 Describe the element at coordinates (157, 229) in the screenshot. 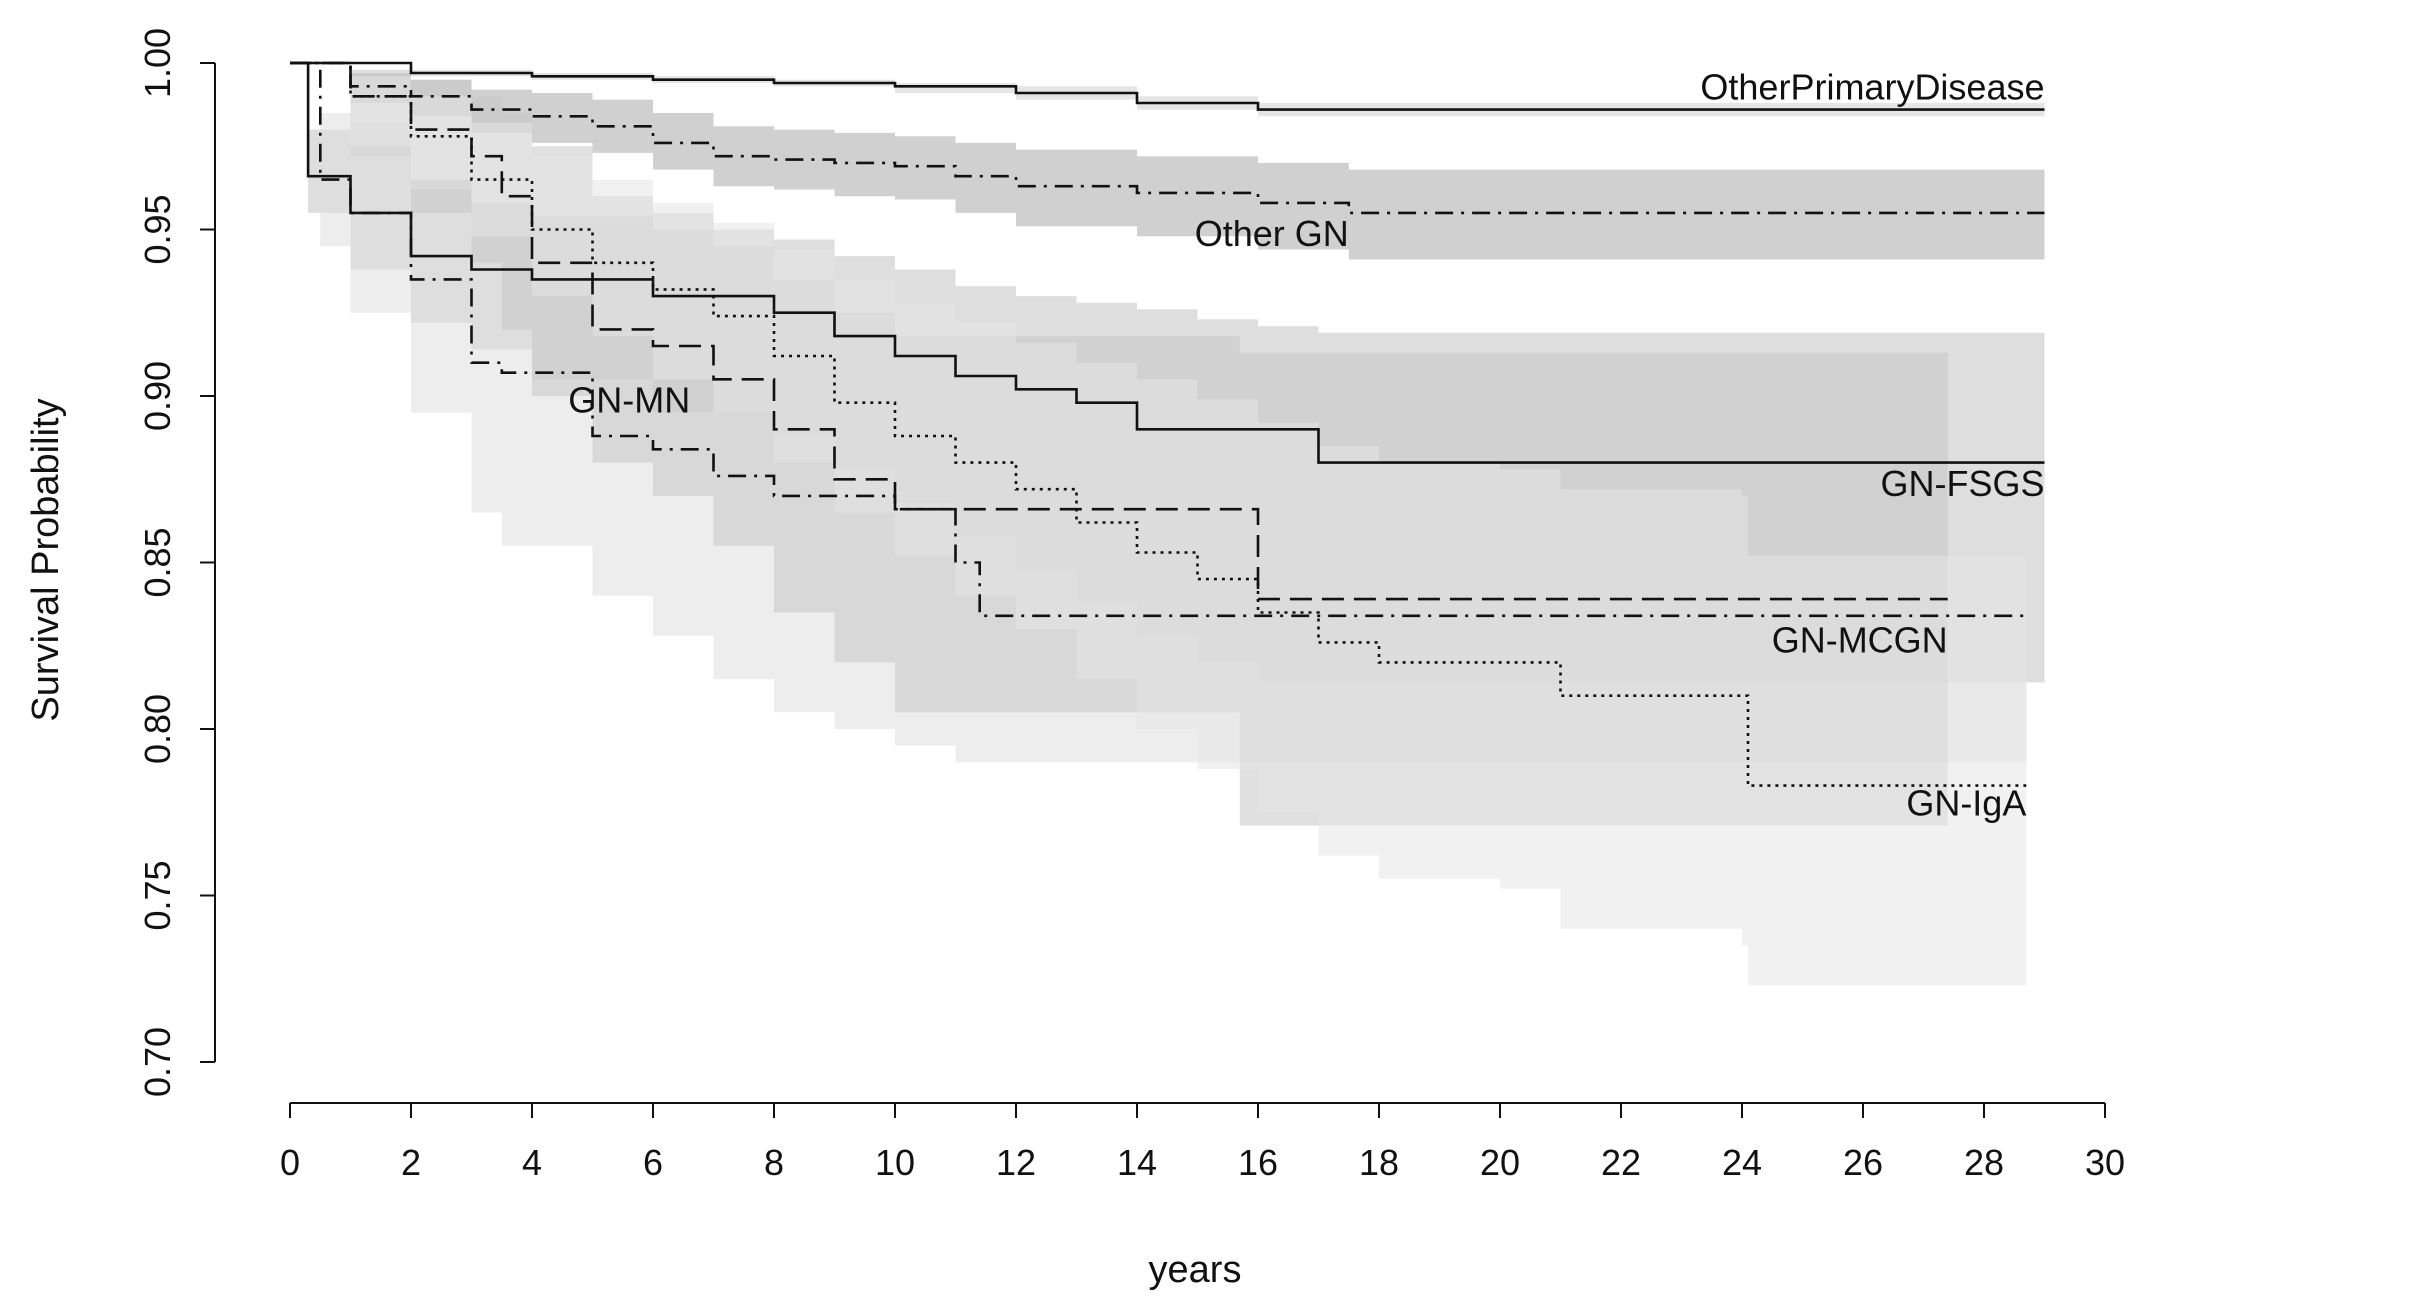

I see `y-tick-label: 0.95` at that location.